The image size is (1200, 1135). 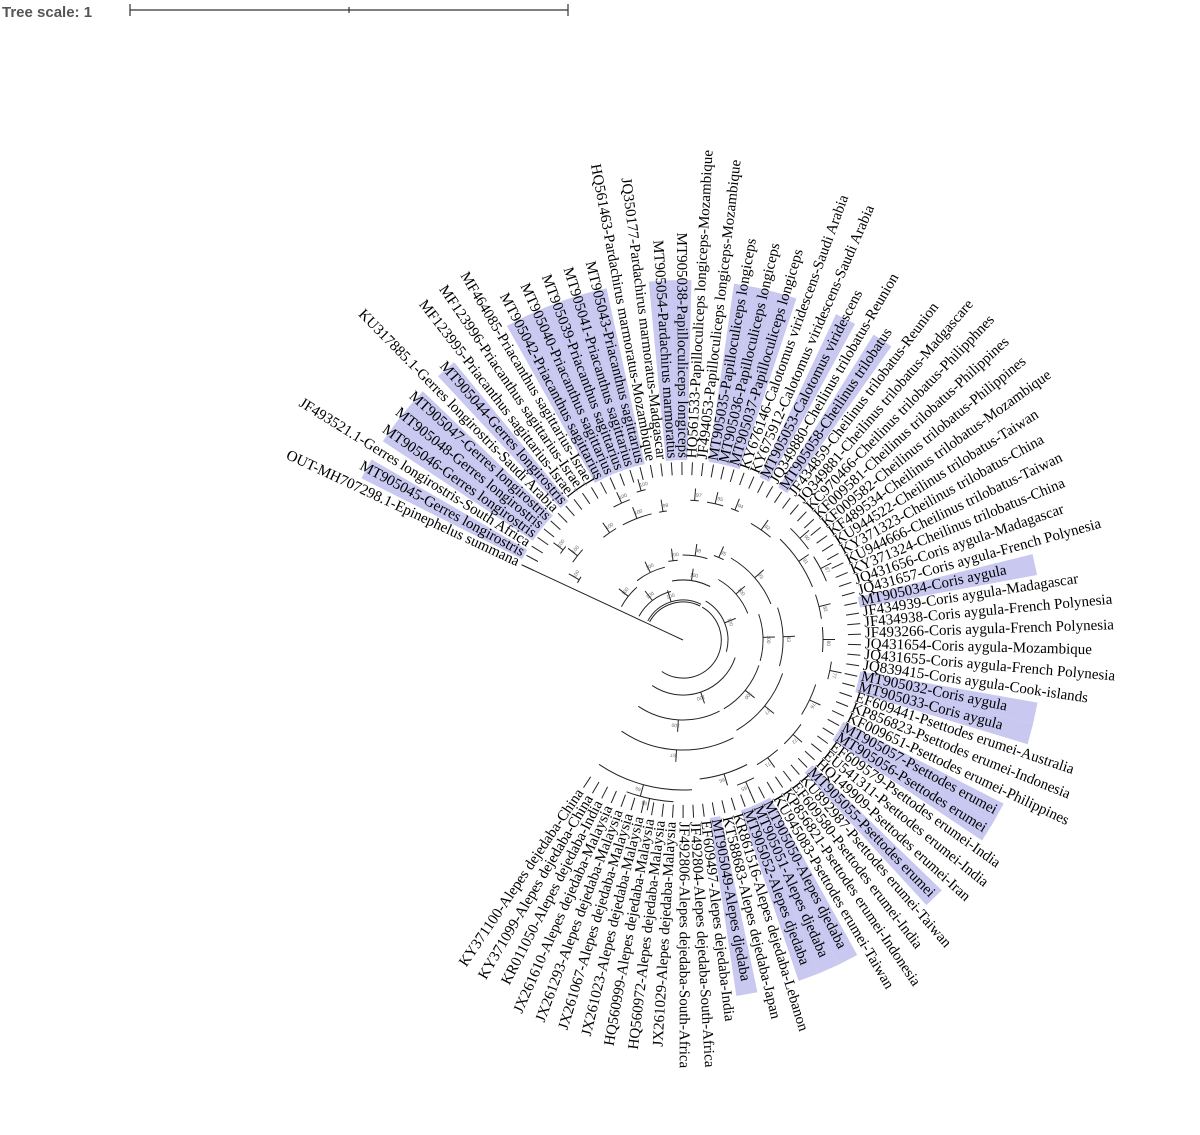 I want to click on outgroup-branch, so click(x=584, y=594).